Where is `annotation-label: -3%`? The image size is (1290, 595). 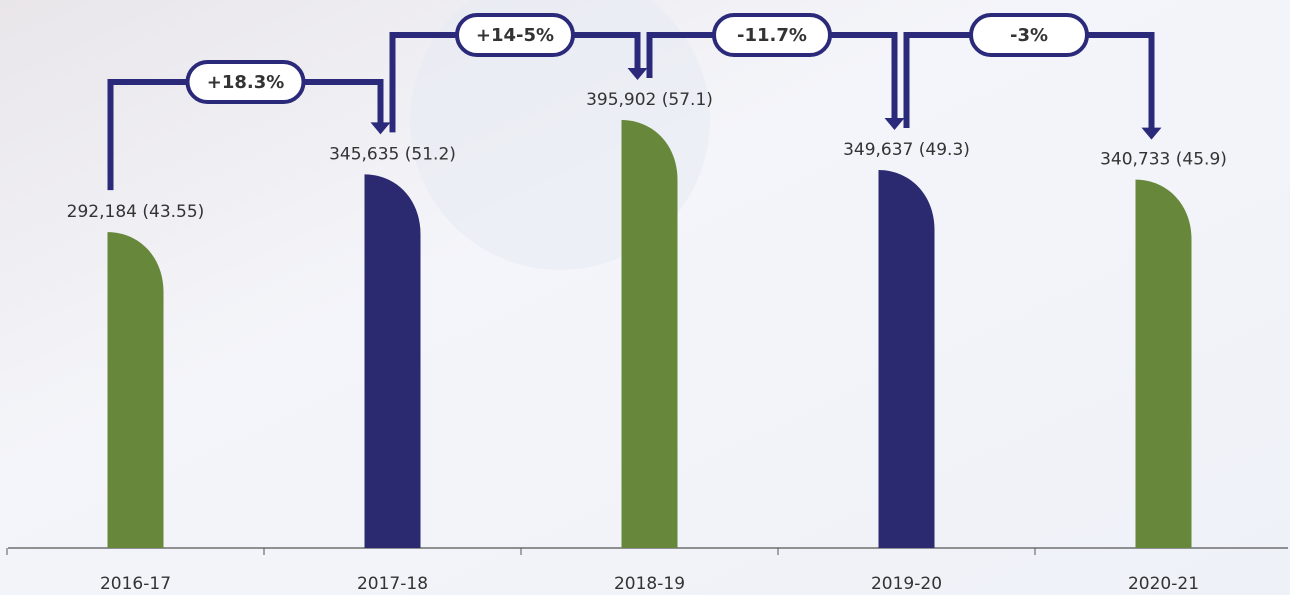
annotation-label: -3% is located at coordinates (1029, 35).